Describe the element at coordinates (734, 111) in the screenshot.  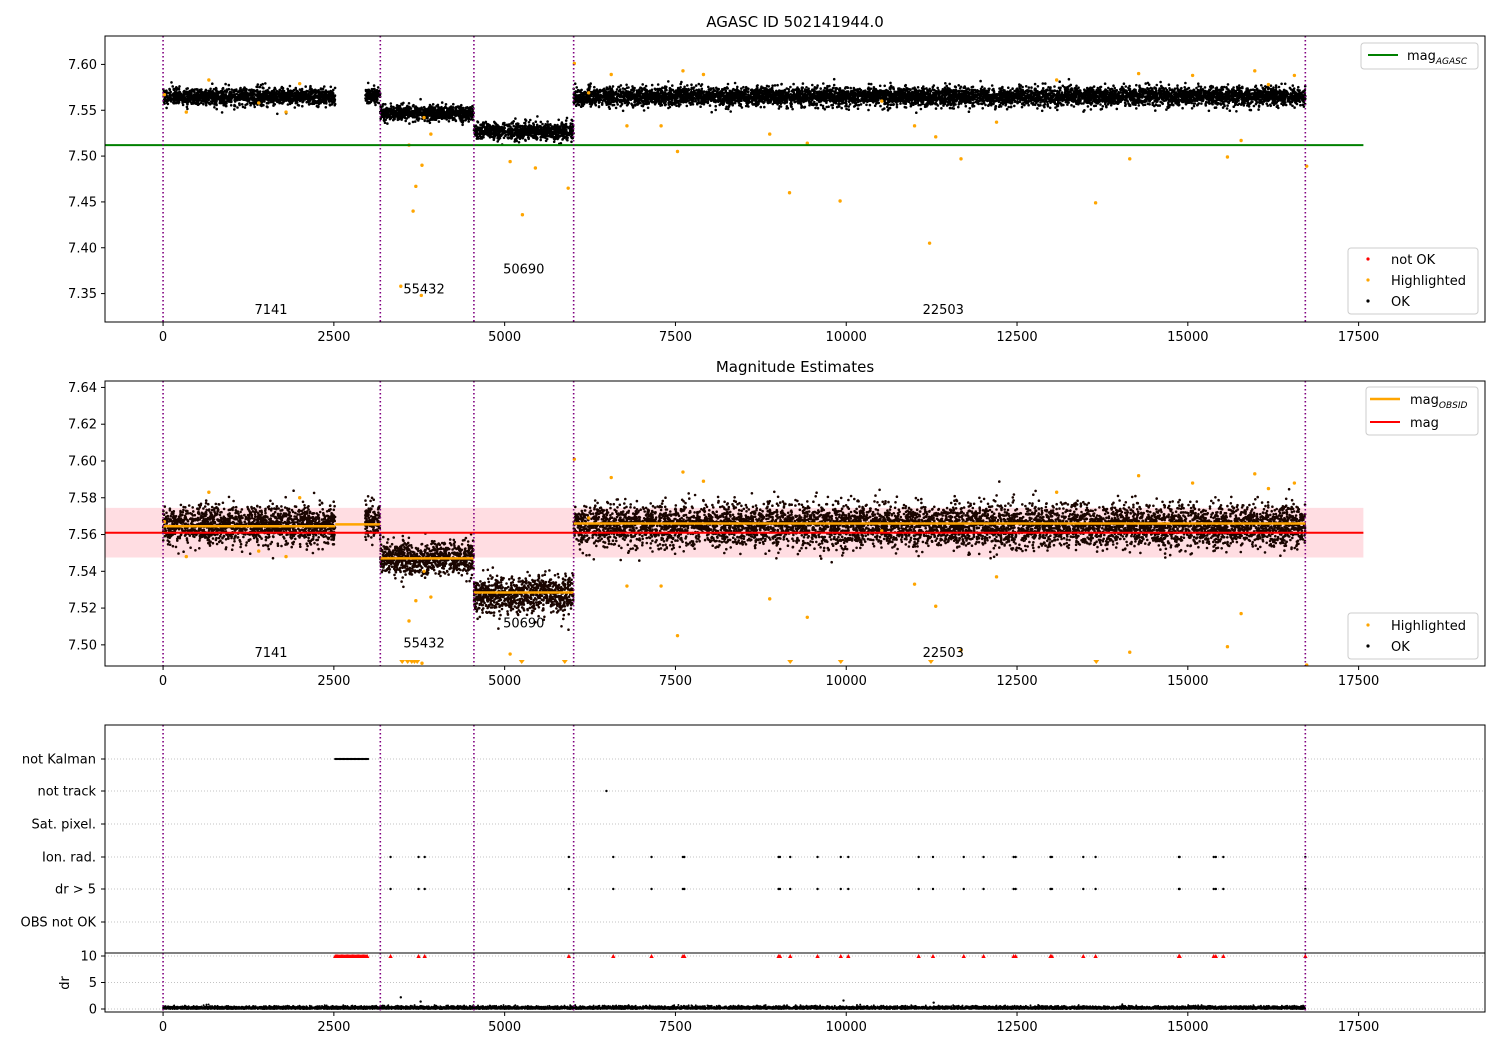
I see `ok-points` at that location.